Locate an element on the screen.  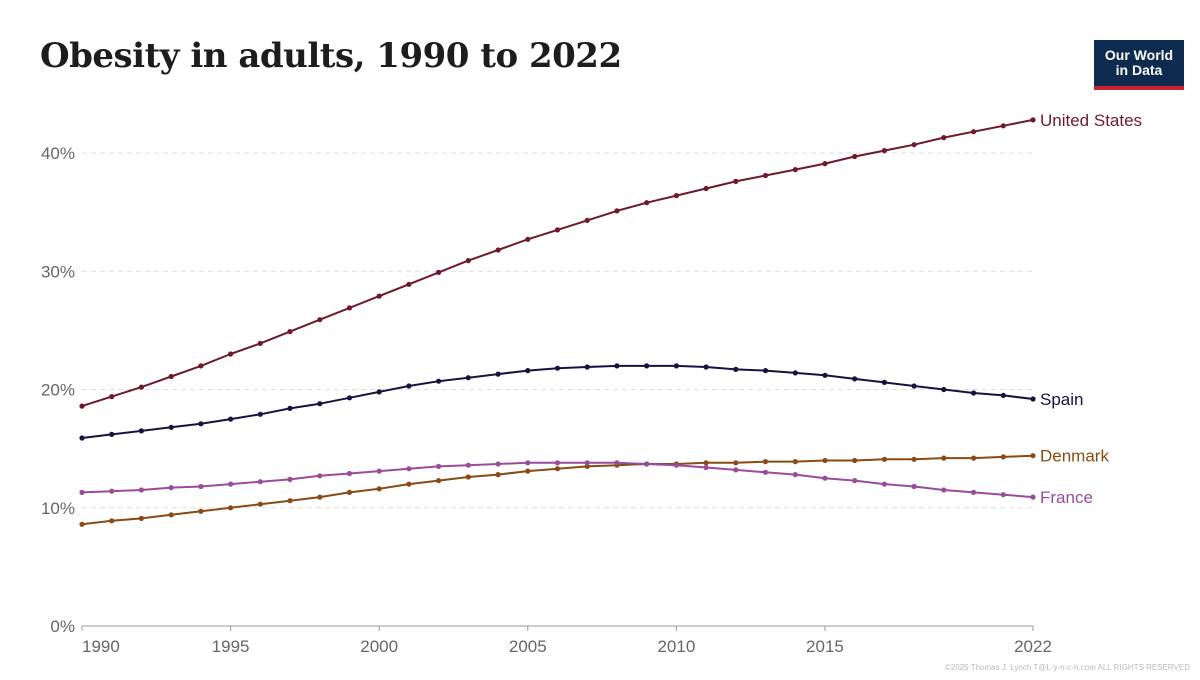
data-point-united-states-2003 is located at coordinates (468, 261).